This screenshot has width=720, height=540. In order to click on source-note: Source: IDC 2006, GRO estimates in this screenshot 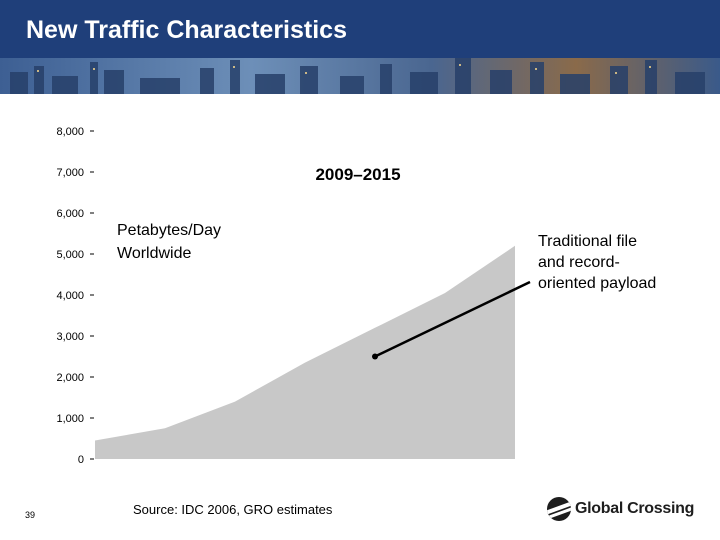, I will do `click(233, 509)`.